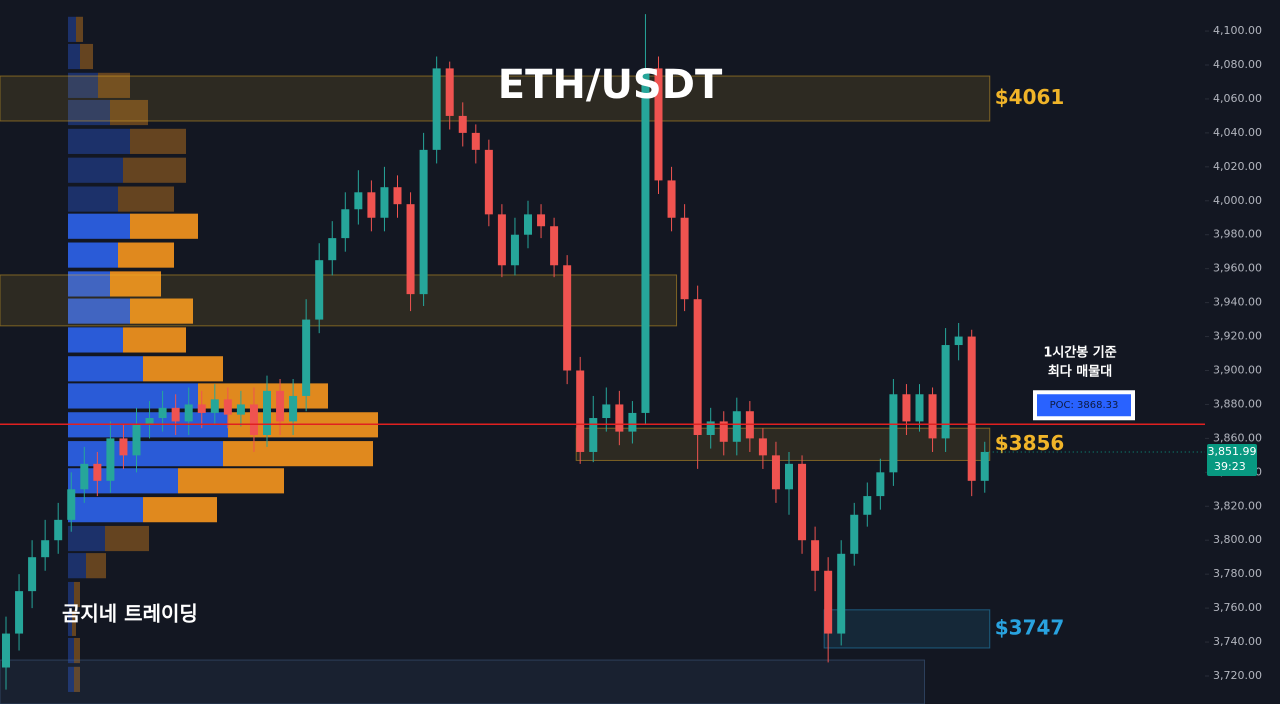  What do you see at coordinates (1080, 372) in the screenshot?
I see `annotation: 최다 매물대` at bounding box center [1080, 372].